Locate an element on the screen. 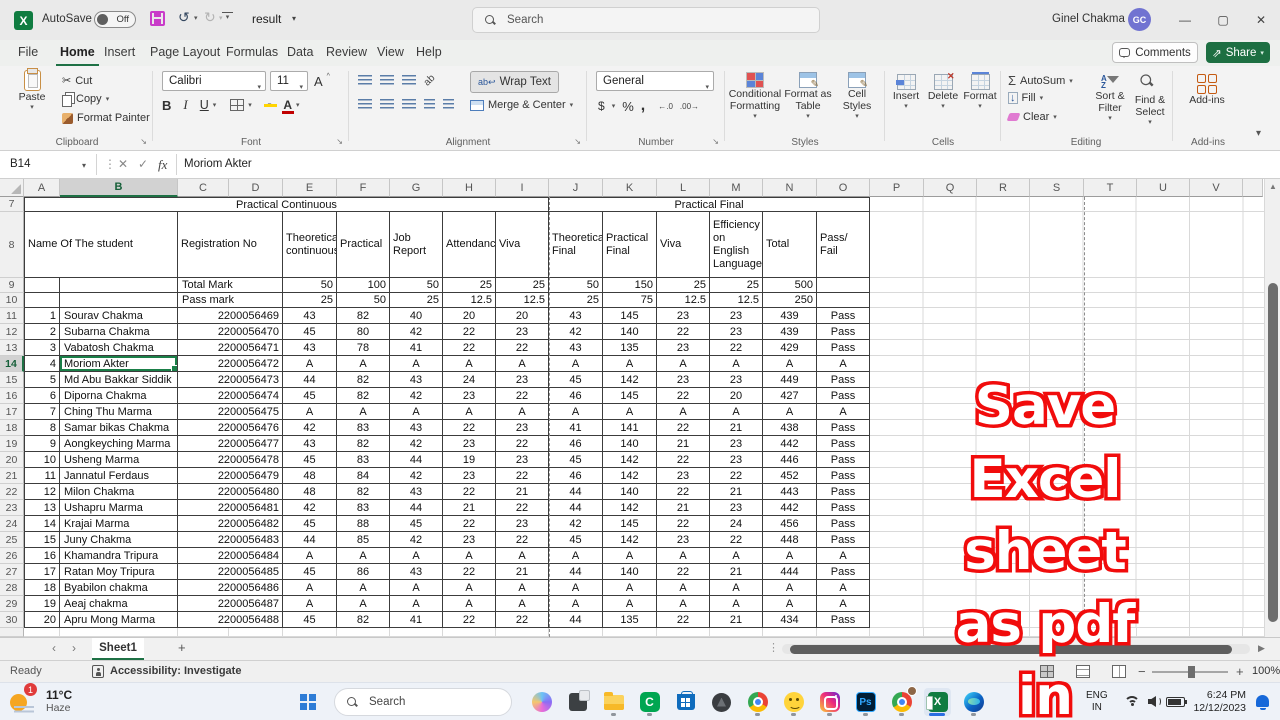 This screenshot has height=720, width=1280. row-header-29: 29 is located at coordinates (12, 604).